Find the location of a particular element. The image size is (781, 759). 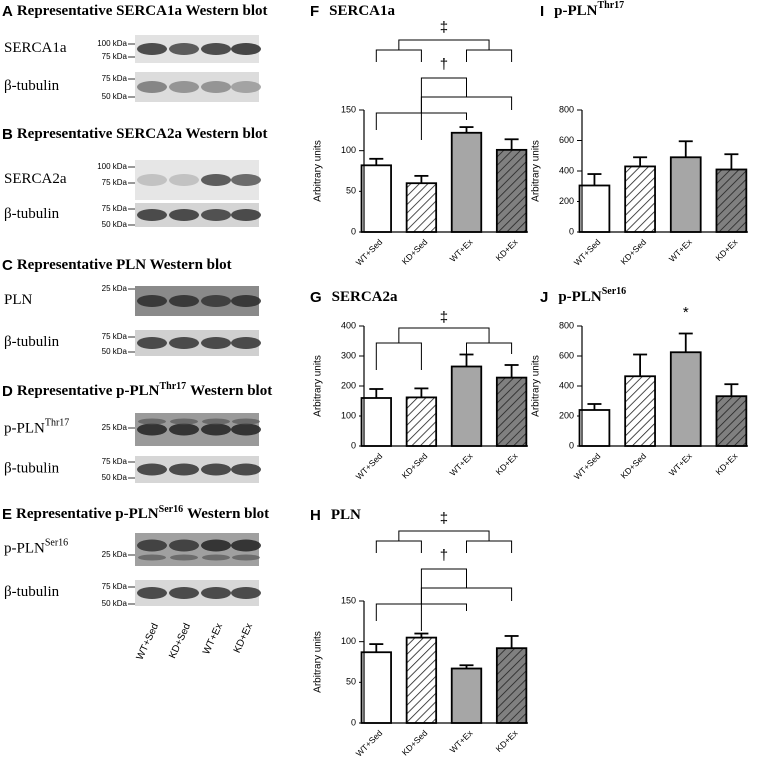

panel-letter: C is located at coordinates (7, 265).